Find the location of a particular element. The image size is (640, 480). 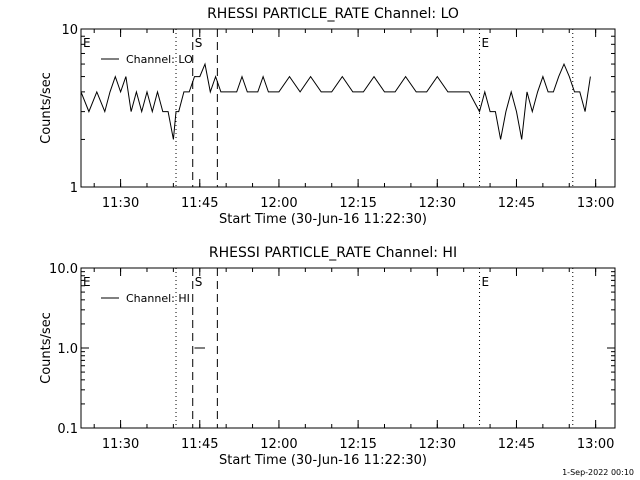

panel1-x-tick-label: 11:30 is located at coordinates (120, 203).